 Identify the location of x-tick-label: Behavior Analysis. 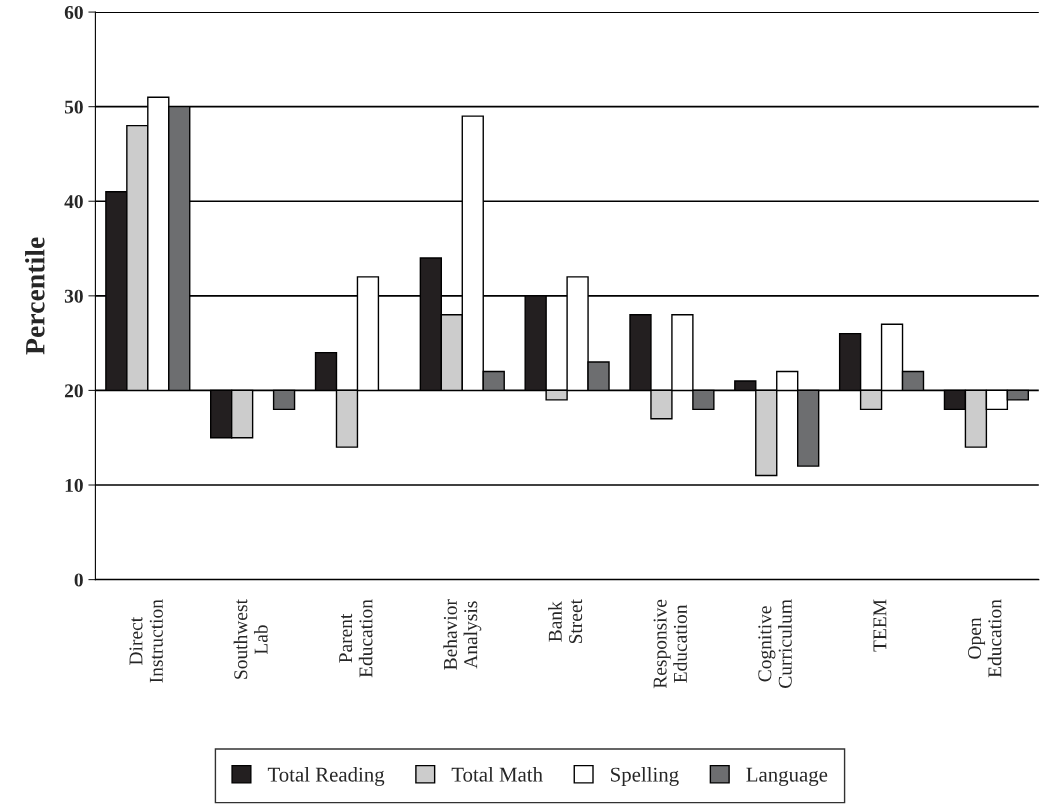
(462, 634).